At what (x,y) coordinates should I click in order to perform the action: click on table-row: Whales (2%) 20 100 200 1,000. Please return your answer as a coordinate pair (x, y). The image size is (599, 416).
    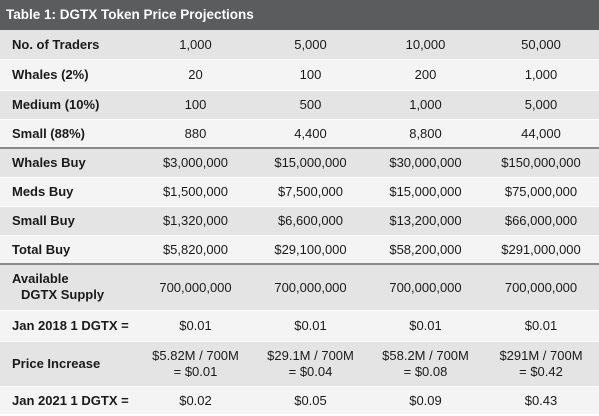
    Looking at the image, I should click on (299, 75).